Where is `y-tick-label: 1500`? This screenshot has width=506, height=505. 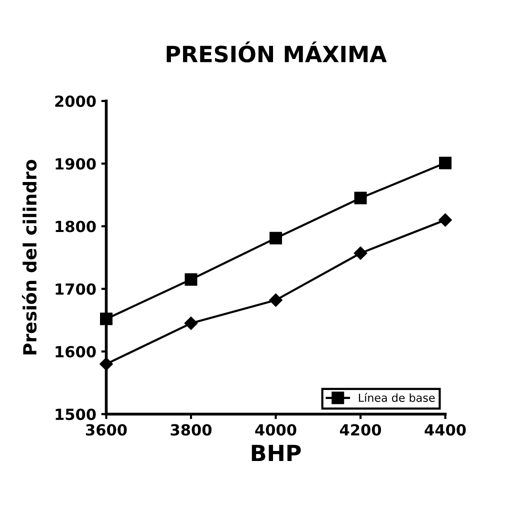 y-tick-label: 1500 is located at coordinates (76, 414).